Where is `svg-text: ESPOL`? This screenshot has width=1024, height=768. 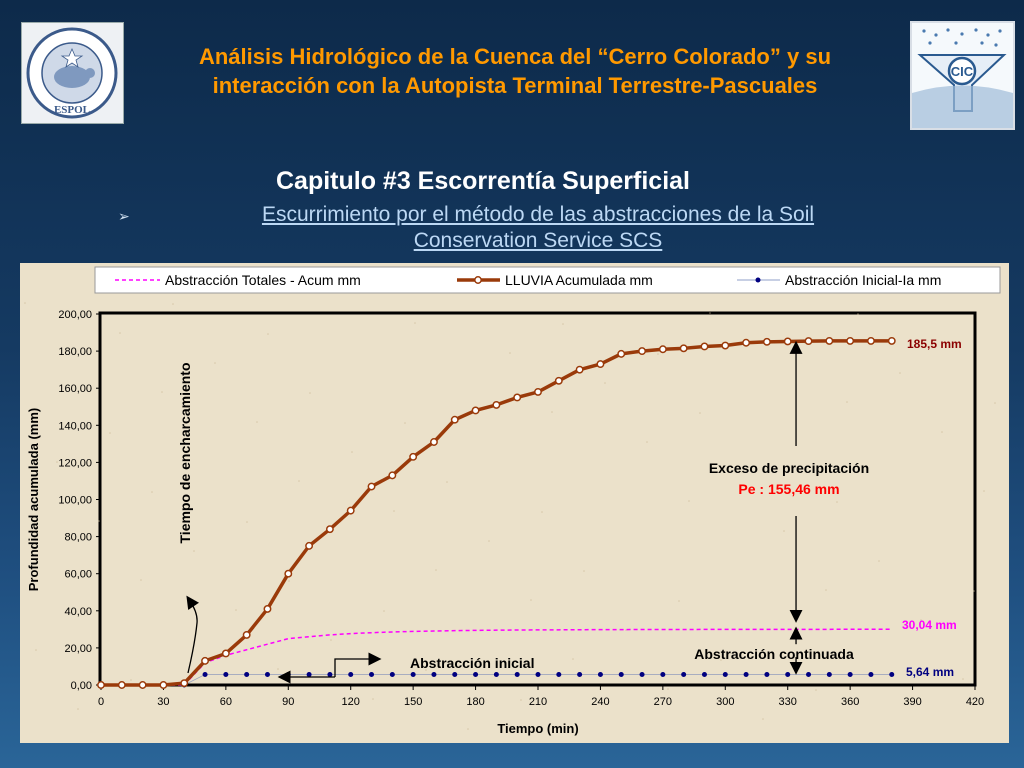 svg-text: ESPOL is located at coordinates (72, 110).